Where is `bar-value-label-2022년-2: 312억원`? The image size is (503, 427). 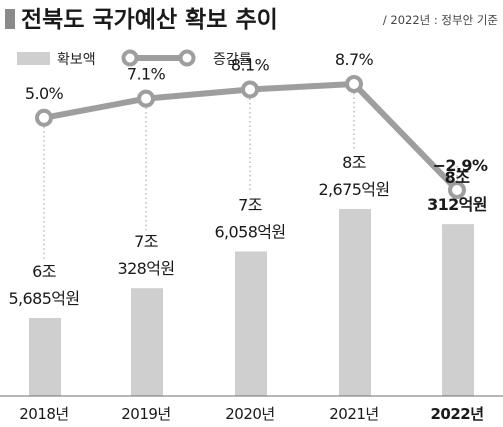
bar-value-label-2022년-2: 312억원 is located at coordinates (457, 204).